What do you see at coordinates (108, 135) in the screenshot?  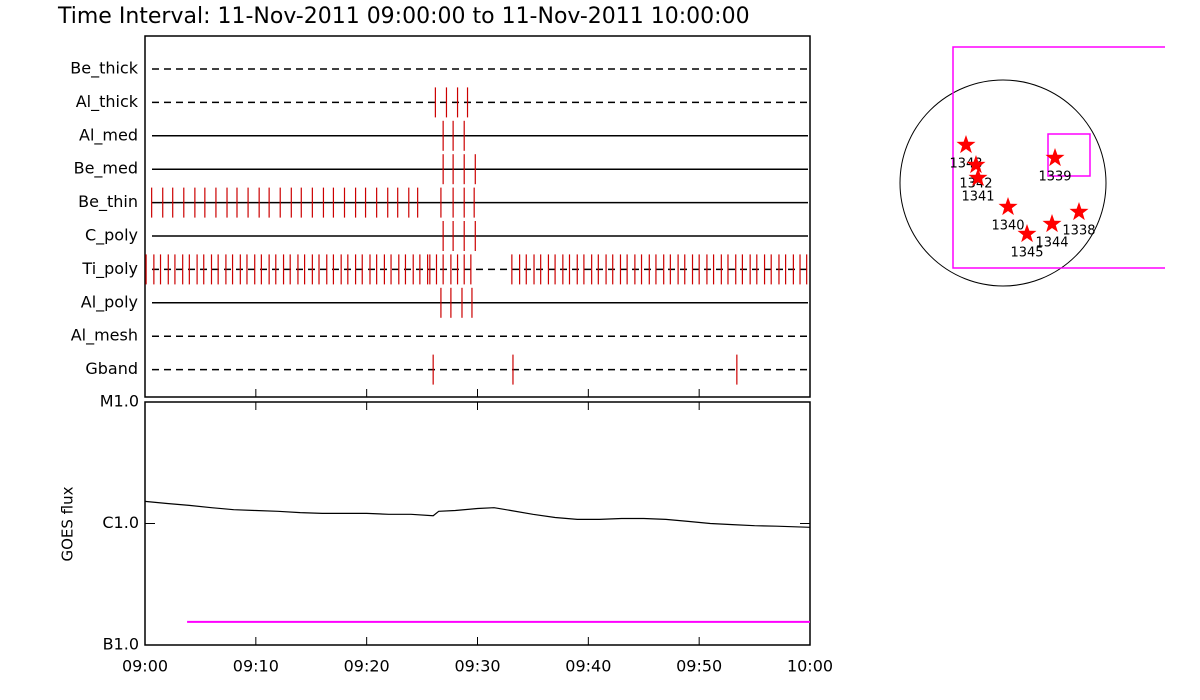 I see `filter-label: Al_med` at bounding box center [108, 135].